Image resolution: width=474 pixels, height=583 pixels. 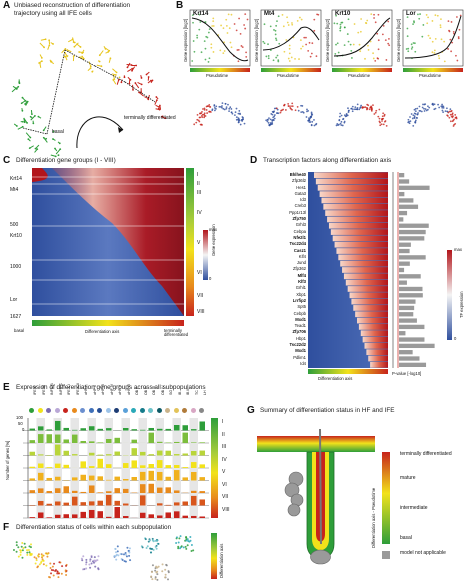 What do you see at coordinates (301, 307) in the screenshot?
I see `tf-name: Spt5` at bounding box center [301, 307].